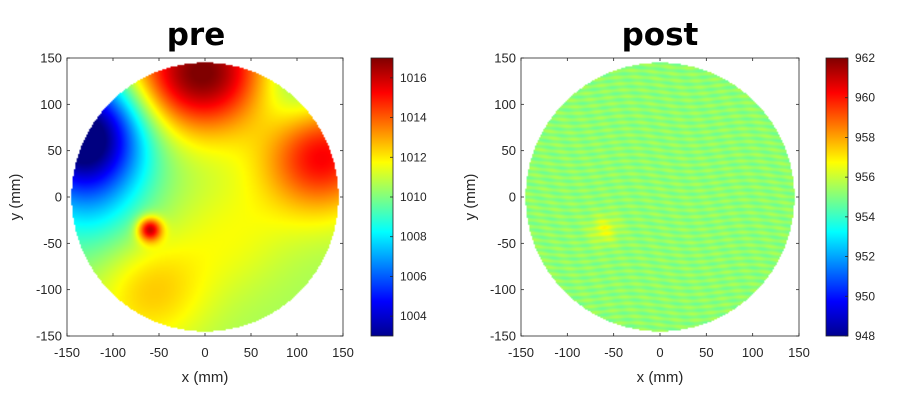 Image resolution: width=900 pixels, height=400 pixels. I want to click on pre-x-axis-label: x (mm), so click(205, 377).